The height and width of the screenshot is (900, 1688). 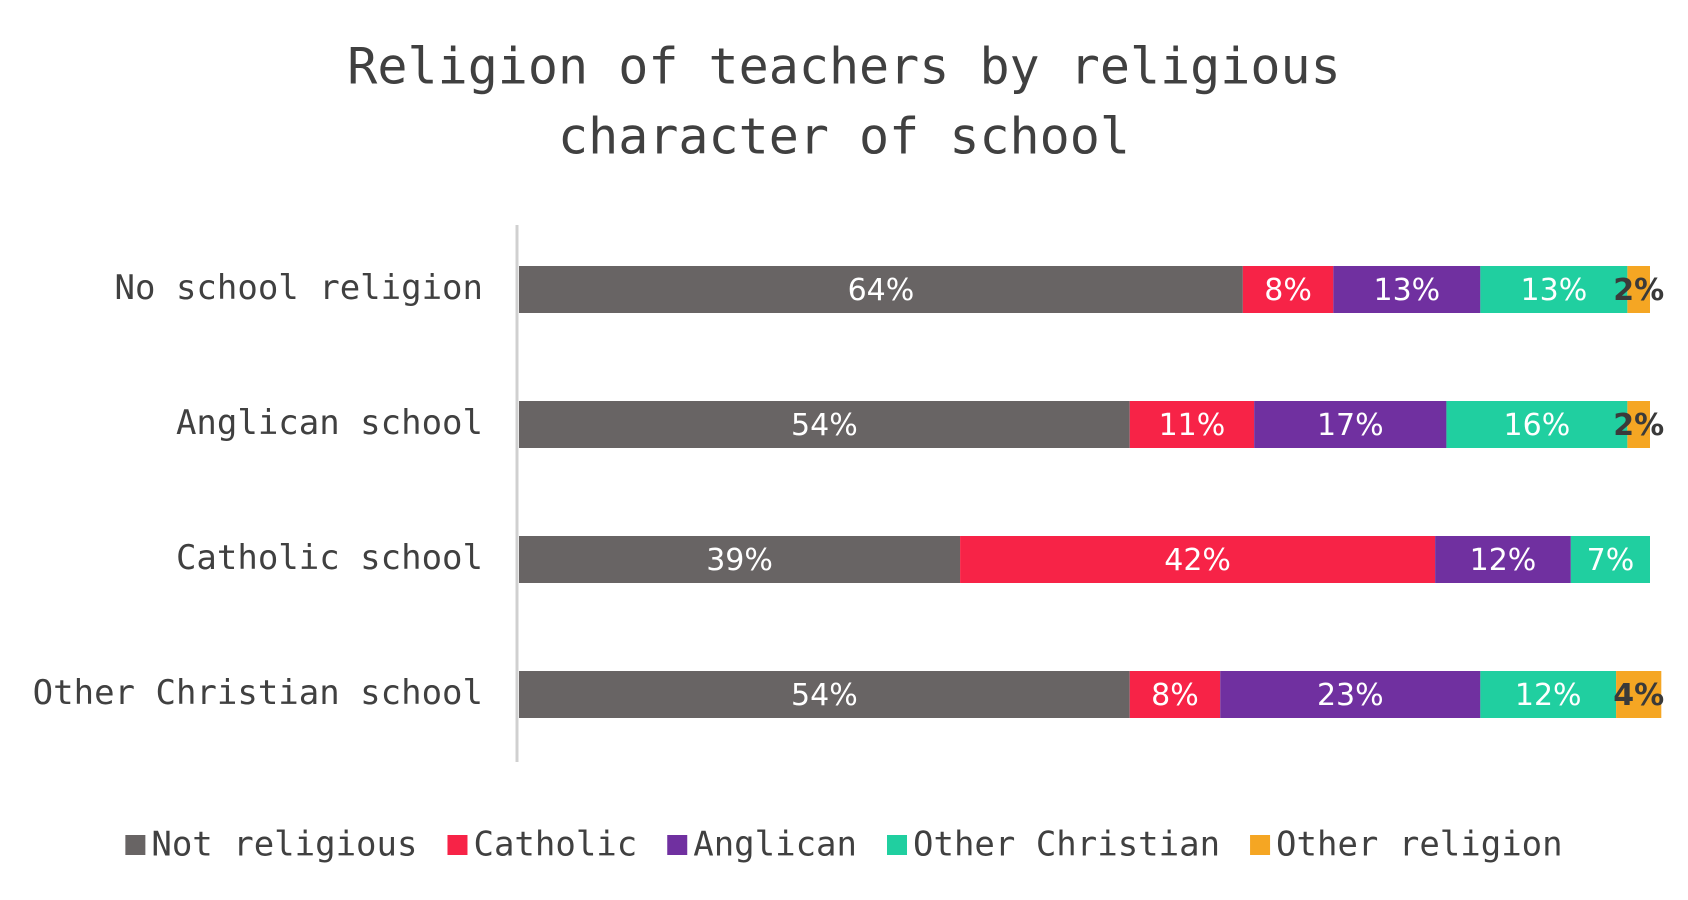 I want to click on data-label: 42%, so click(x=1197, y=560).